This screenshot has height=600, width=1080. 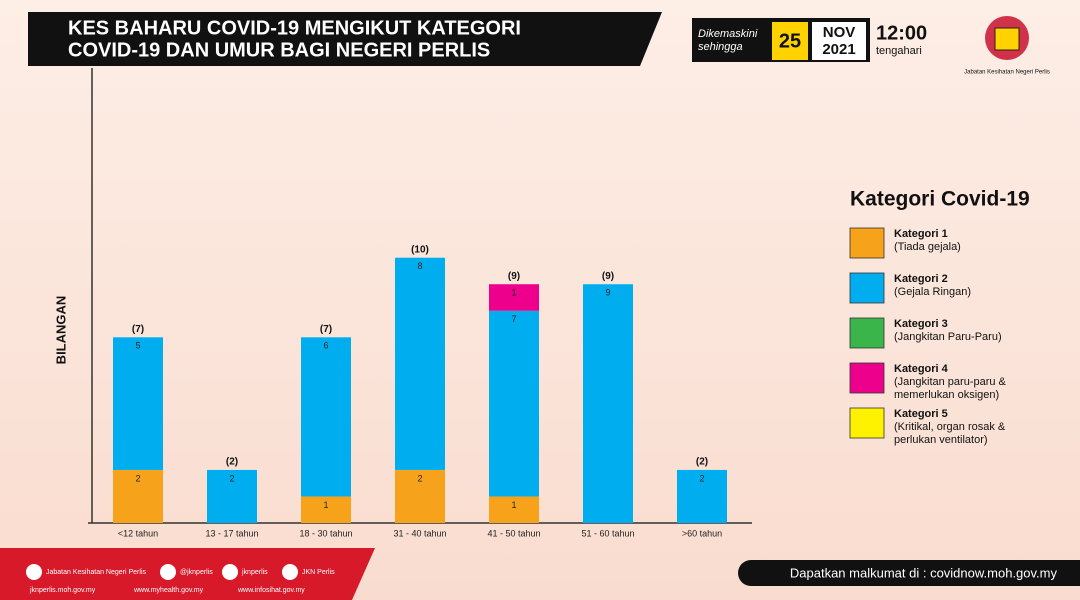 What do you see at coordinates (196, 572) in the screenshot?
I see `social-label: @jknperlis` at bounding box center [196, 572].